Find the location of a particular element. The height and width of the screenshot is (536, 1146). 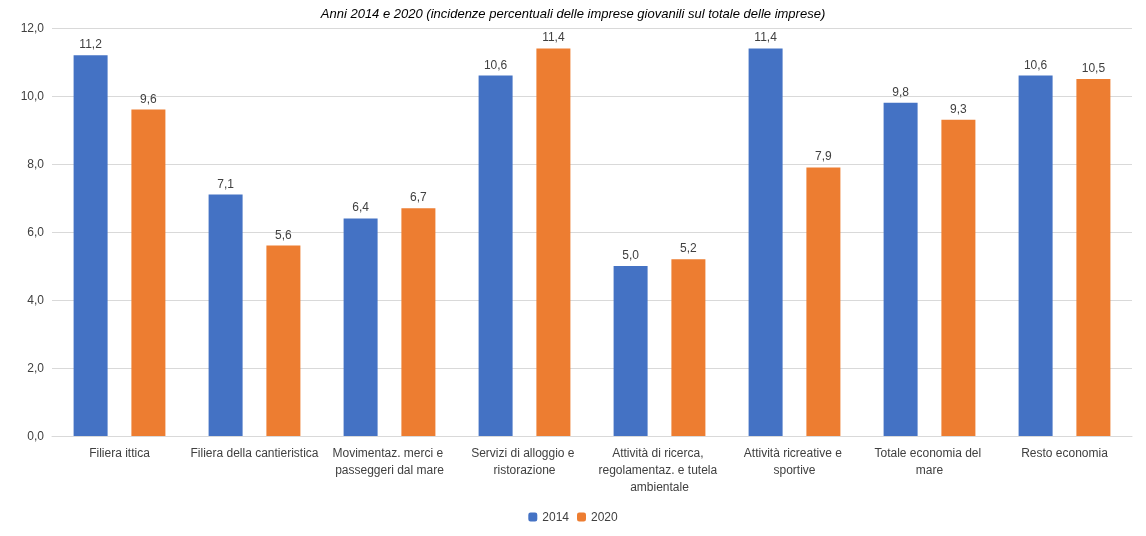

data-label: 6,7 is located at coordinates (419, 197).